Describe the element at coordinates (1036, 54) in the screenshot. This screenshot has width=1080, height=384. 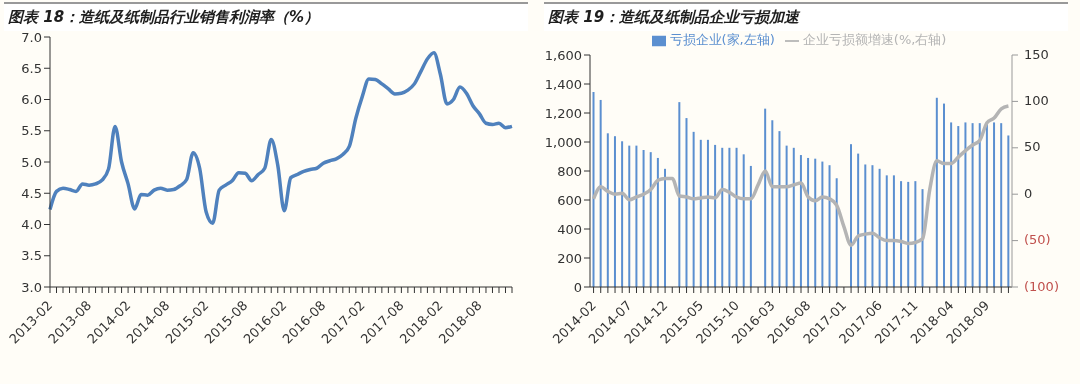
I see `y2-tick-label: 150` at that location.